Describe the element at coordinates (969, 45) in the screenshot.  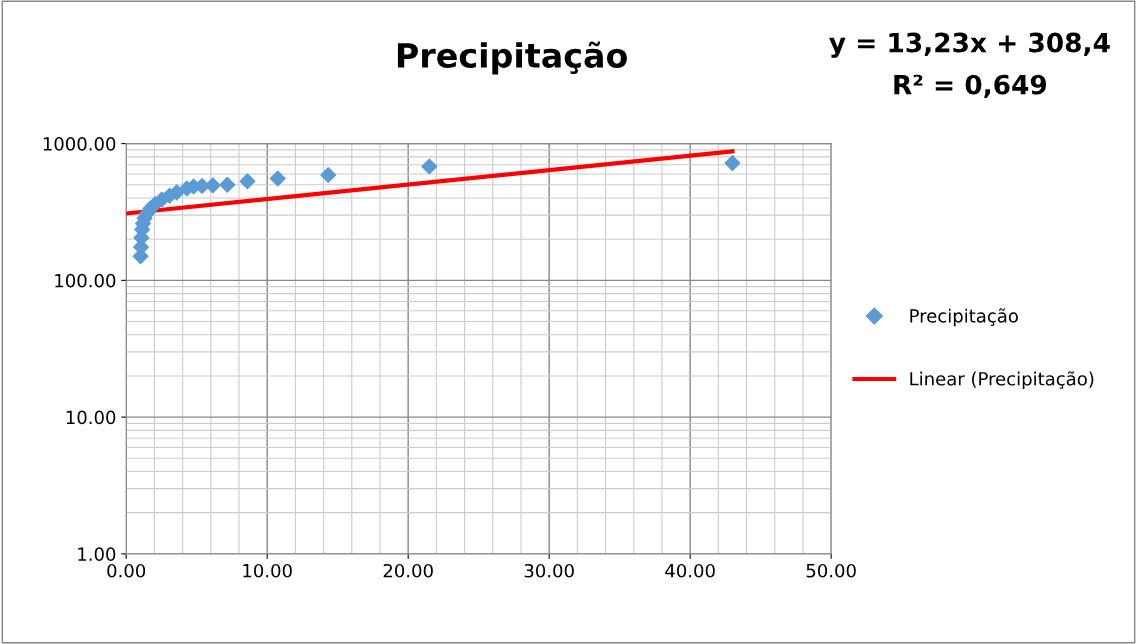
I see `text: y = 13,23x + 308,4` at that location.